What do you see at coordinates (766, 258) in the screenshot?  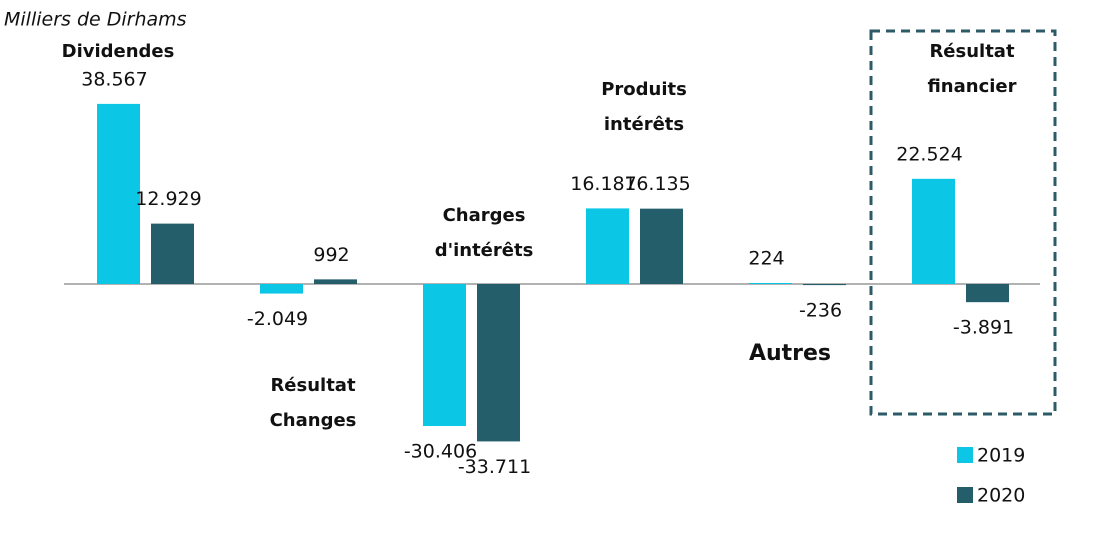 I see `value-label: 224` at bounding box center [766, 258].